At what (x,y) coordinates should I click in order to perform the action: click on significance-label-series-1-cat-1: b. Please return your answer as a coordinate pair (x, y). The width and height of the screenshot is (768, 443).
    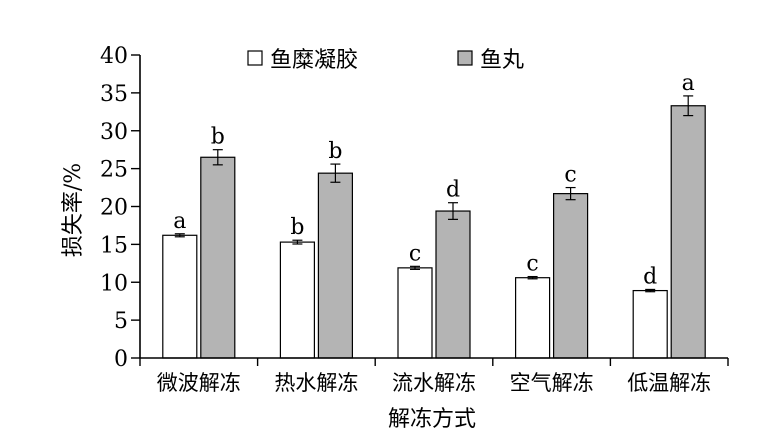
    Looking at the image, I should click on (335, 151).